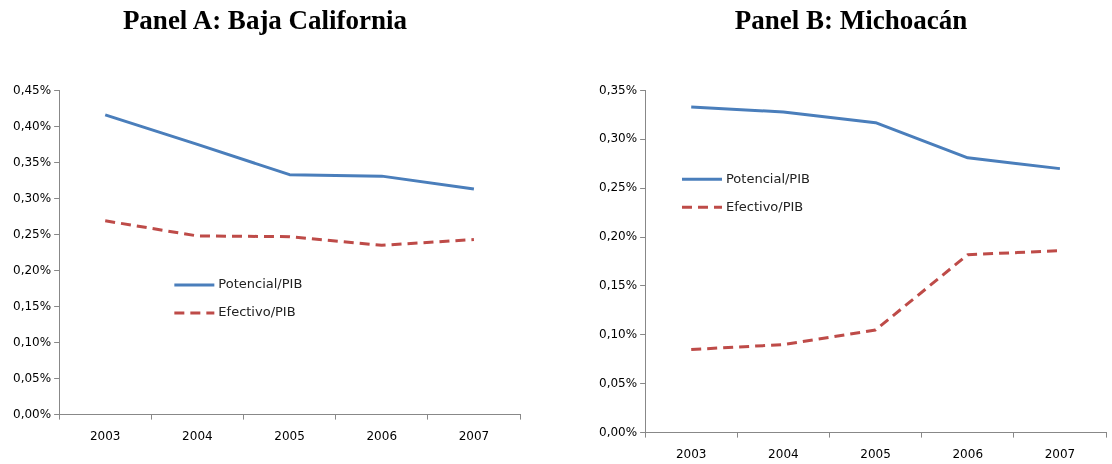 This screenshot has width=1112, height=464. What do you see at coordinates (289, 233) in the screenshot?
I see `line-series` at bounding box center [289, 233].